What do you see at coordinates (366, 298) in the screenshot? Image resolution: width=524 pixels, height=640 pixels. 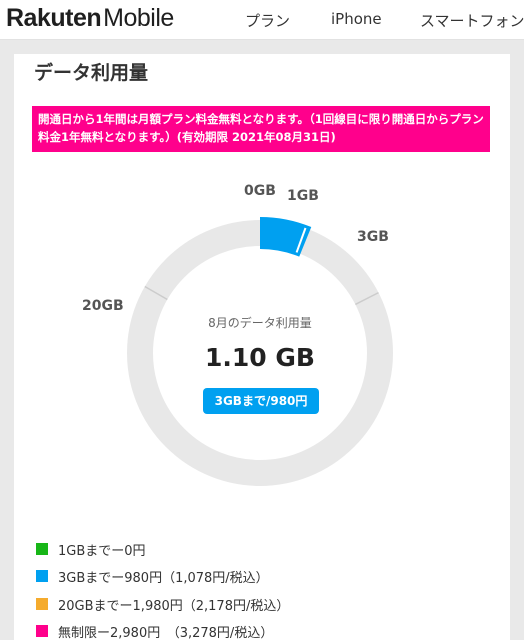 I see `tick-3gb` at bounding box center [366, 298].